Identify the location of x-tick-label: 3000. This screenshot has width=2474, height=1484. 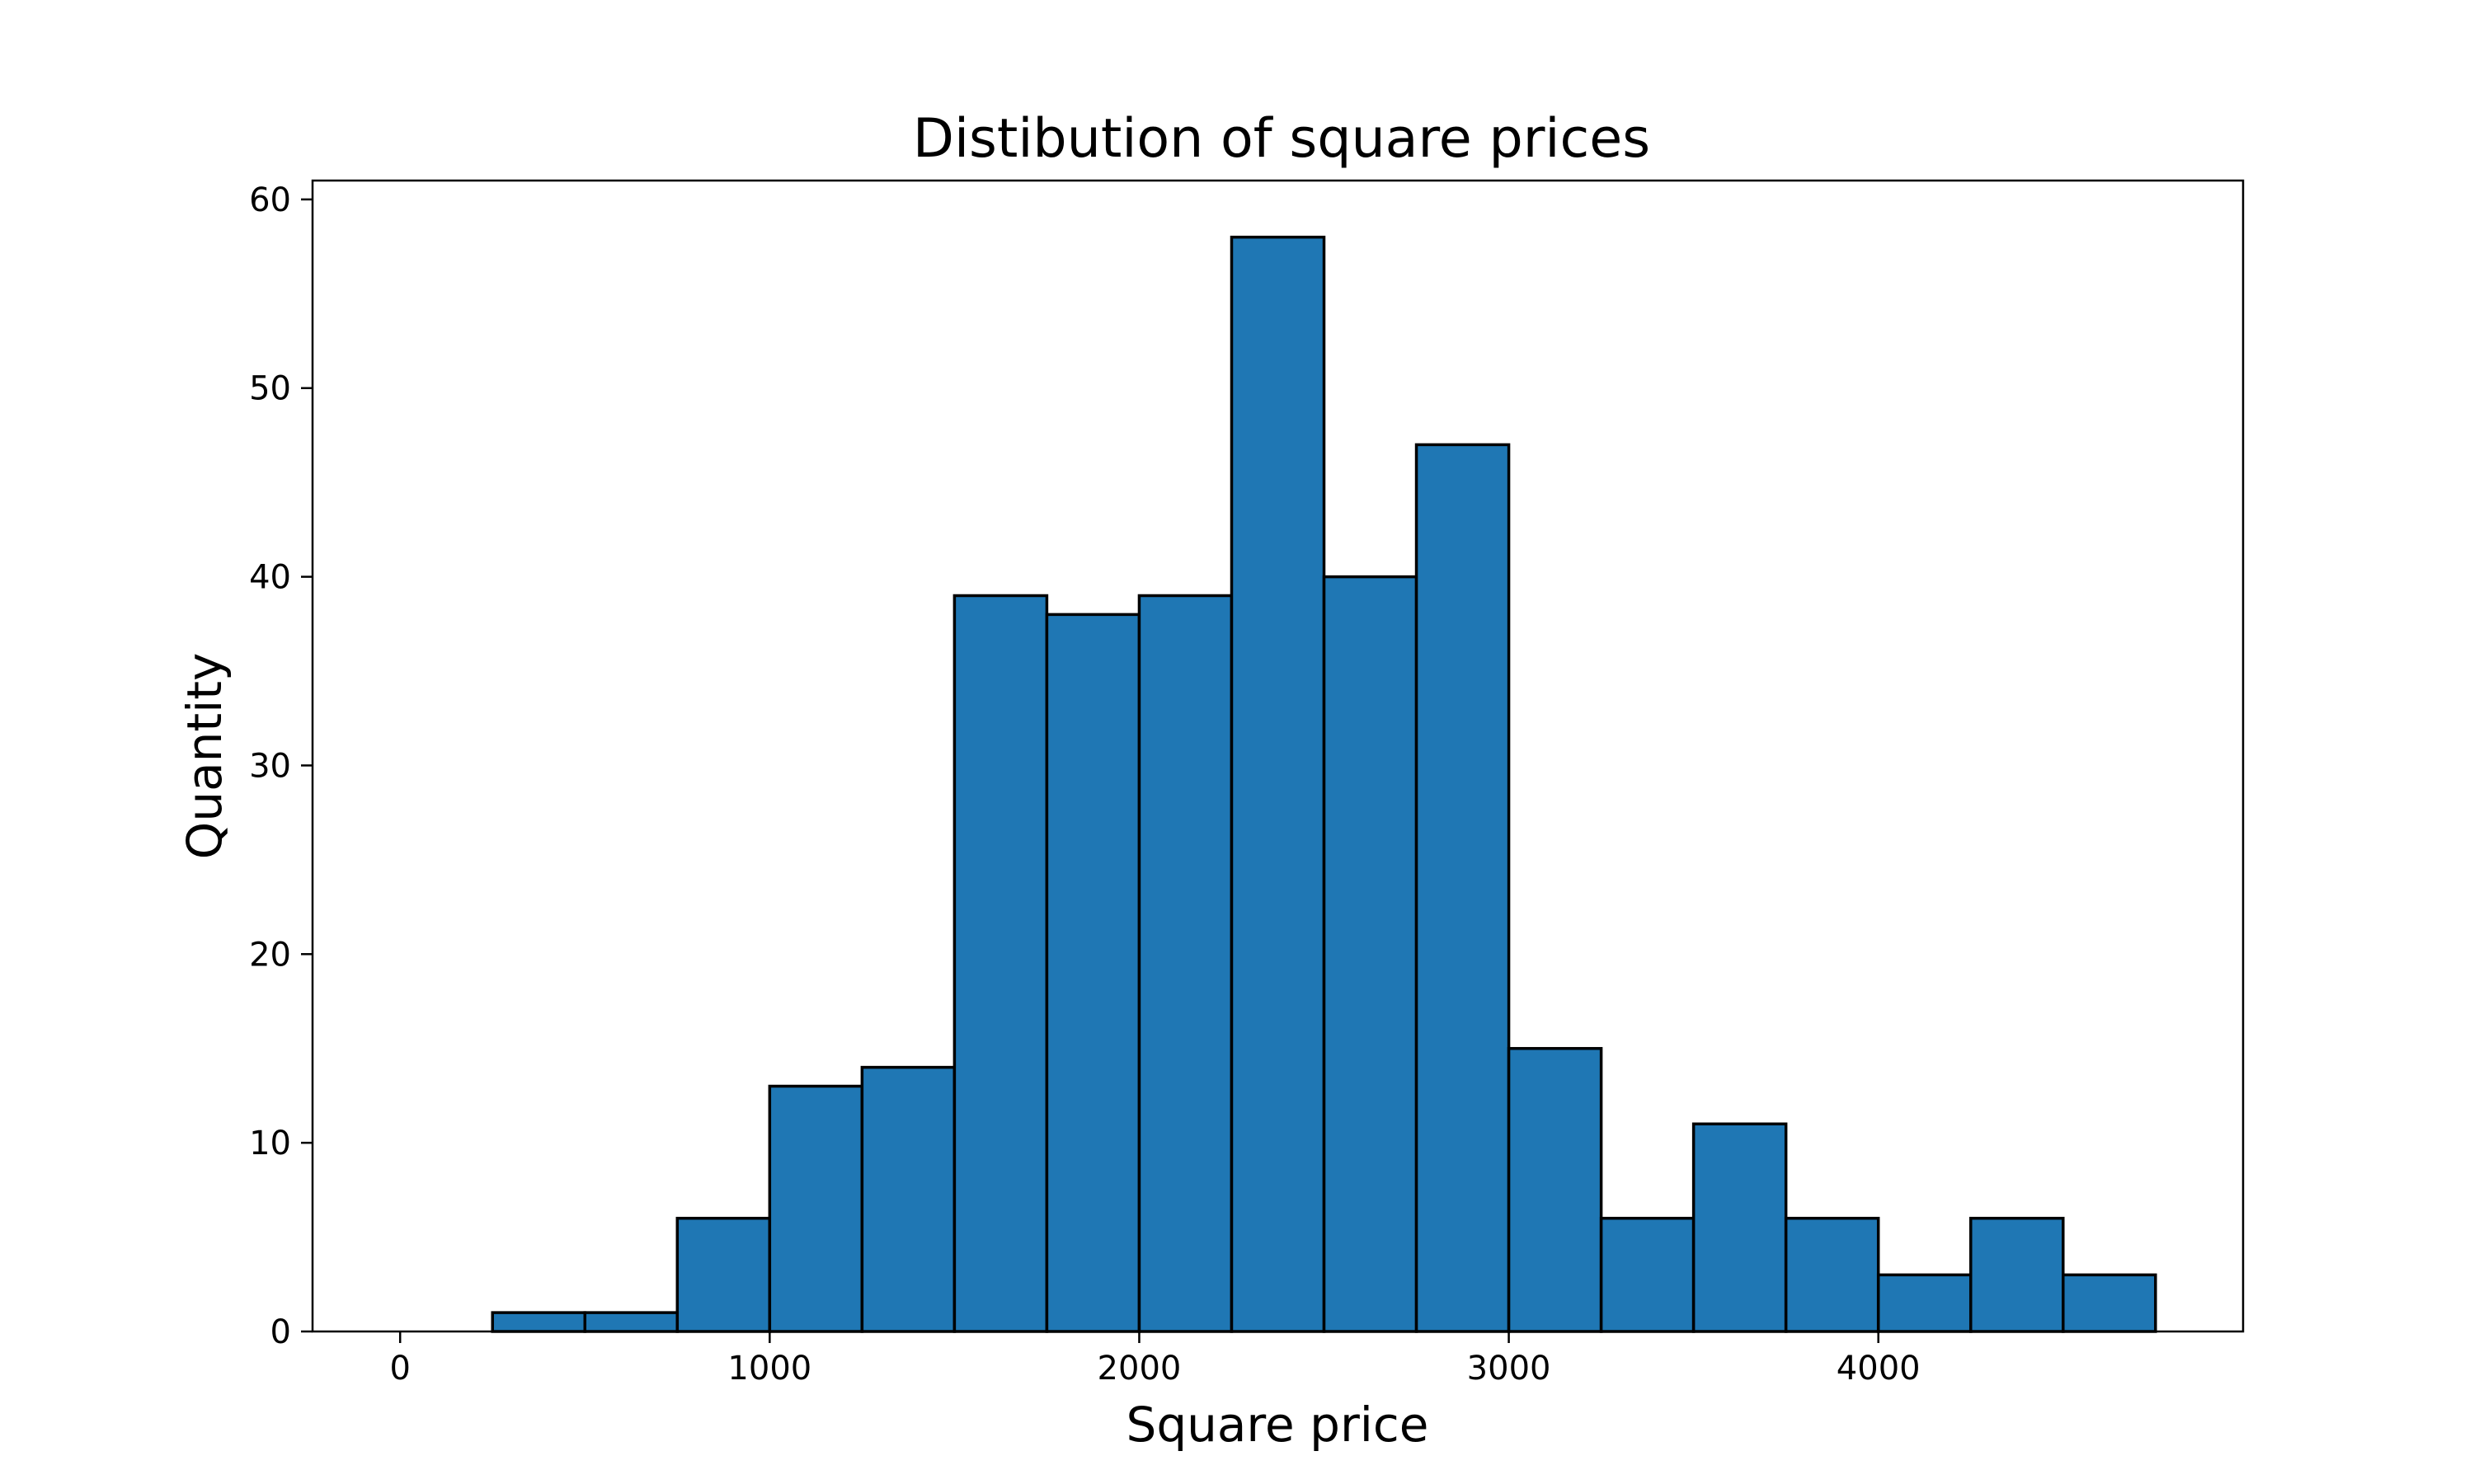
(1509, 1369).